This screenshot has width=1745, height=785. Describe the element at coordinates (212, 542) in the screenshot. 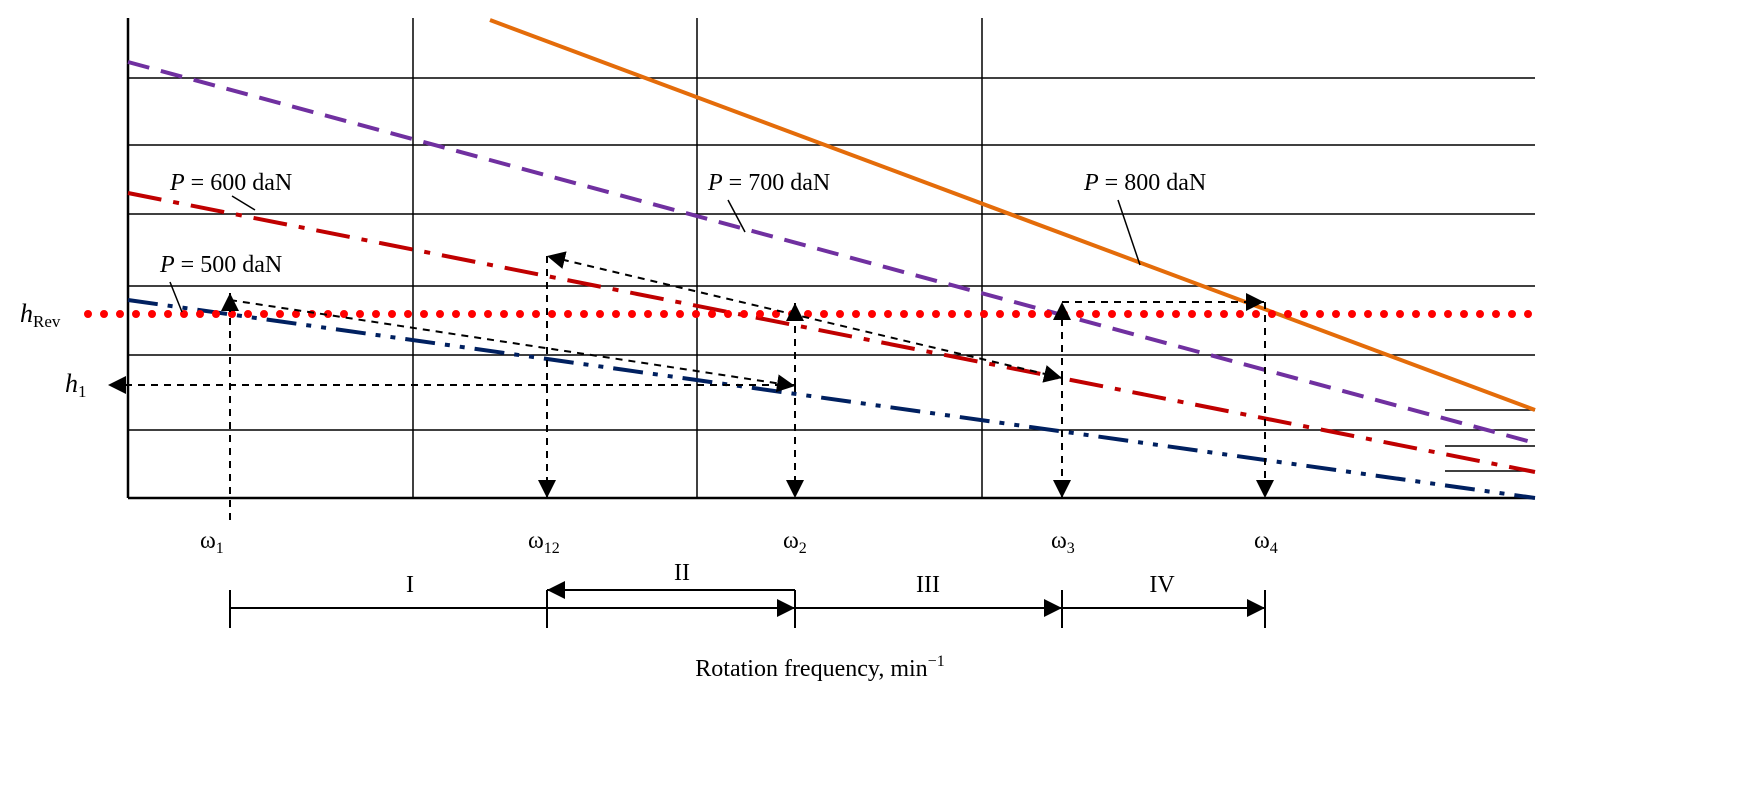

I see `omega-1-label: ω1` at that location.